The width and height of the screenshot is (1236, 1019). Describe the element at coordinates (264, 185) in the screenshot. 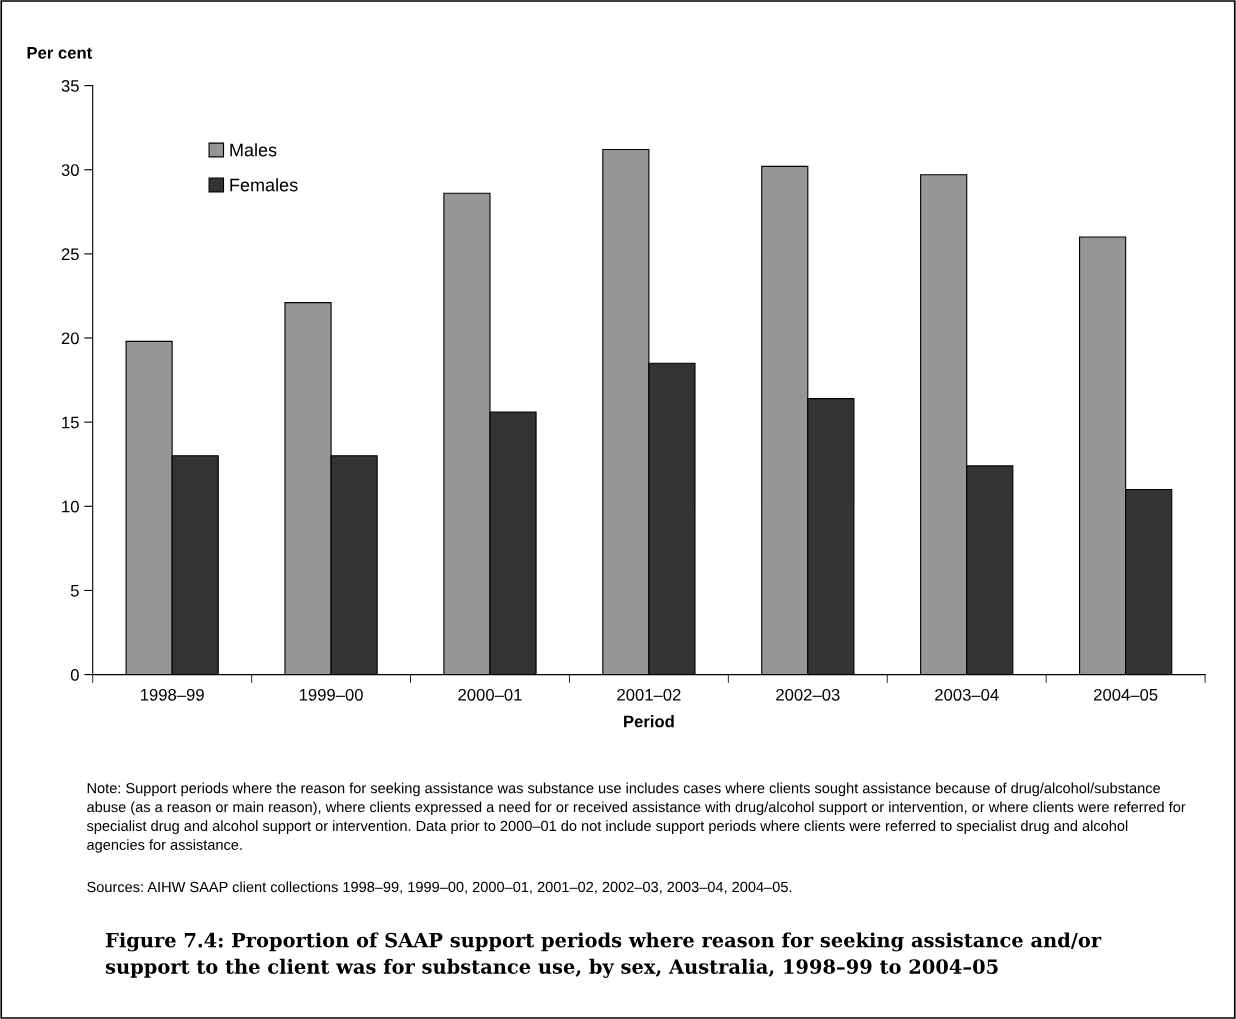

I see `legend-label: Females` at that location.